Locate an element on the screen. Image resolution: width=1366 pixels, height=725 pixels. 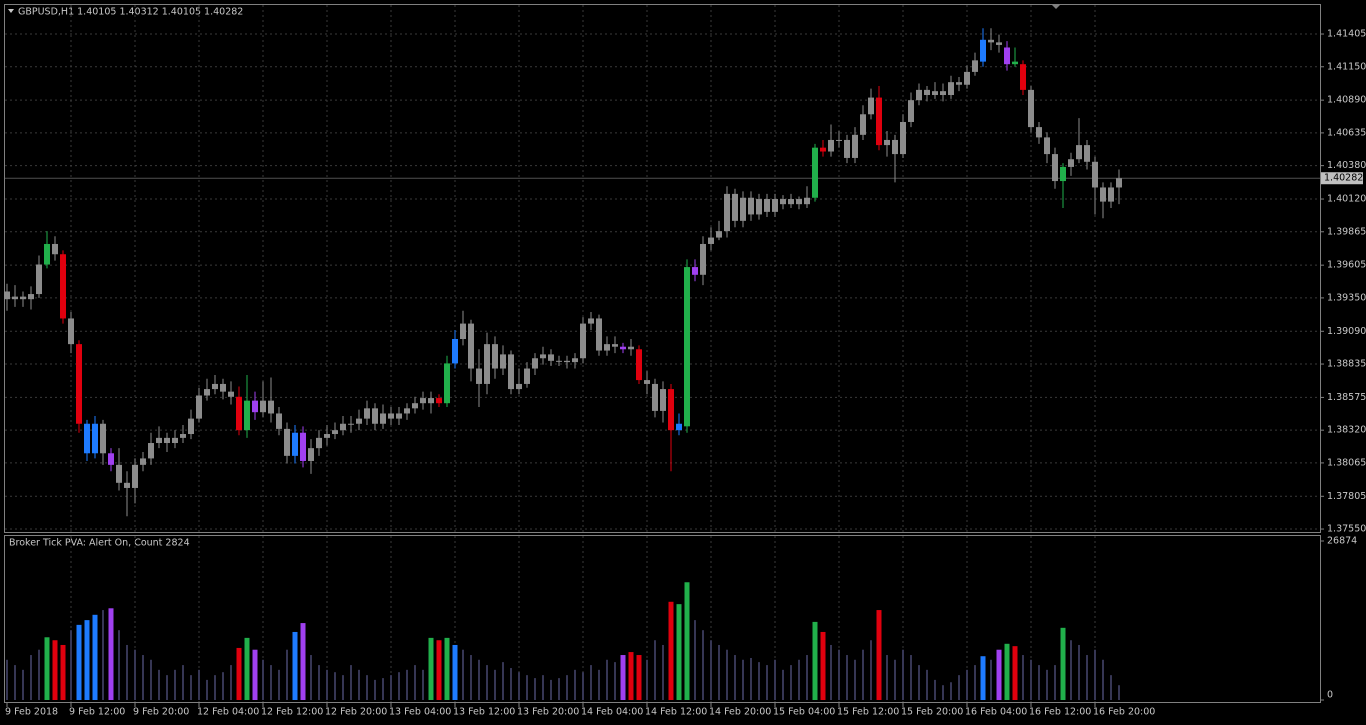
x-tick-label: 9 Feb 20:00 is located at coordinates (161, 712).